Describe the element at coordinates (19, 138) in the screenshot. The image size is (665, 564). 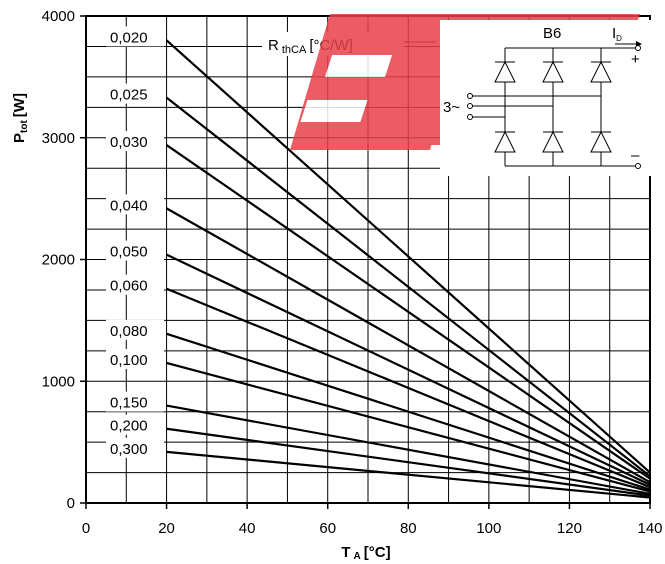
I see `y-axis-title-main: P` at that location.